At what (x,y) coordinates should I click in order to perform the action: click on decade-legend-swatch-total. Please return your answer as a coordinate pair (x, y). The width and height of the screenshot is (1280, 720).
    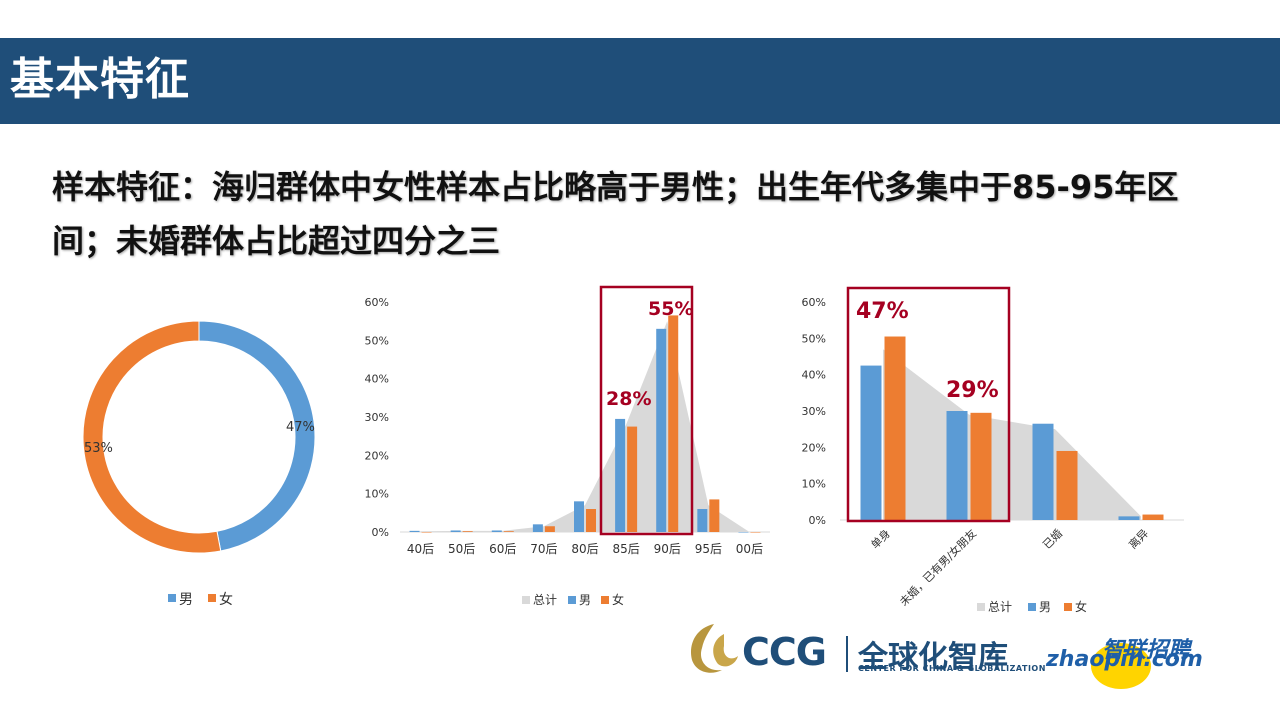
    Looking at the image, I should click on (526, 600).